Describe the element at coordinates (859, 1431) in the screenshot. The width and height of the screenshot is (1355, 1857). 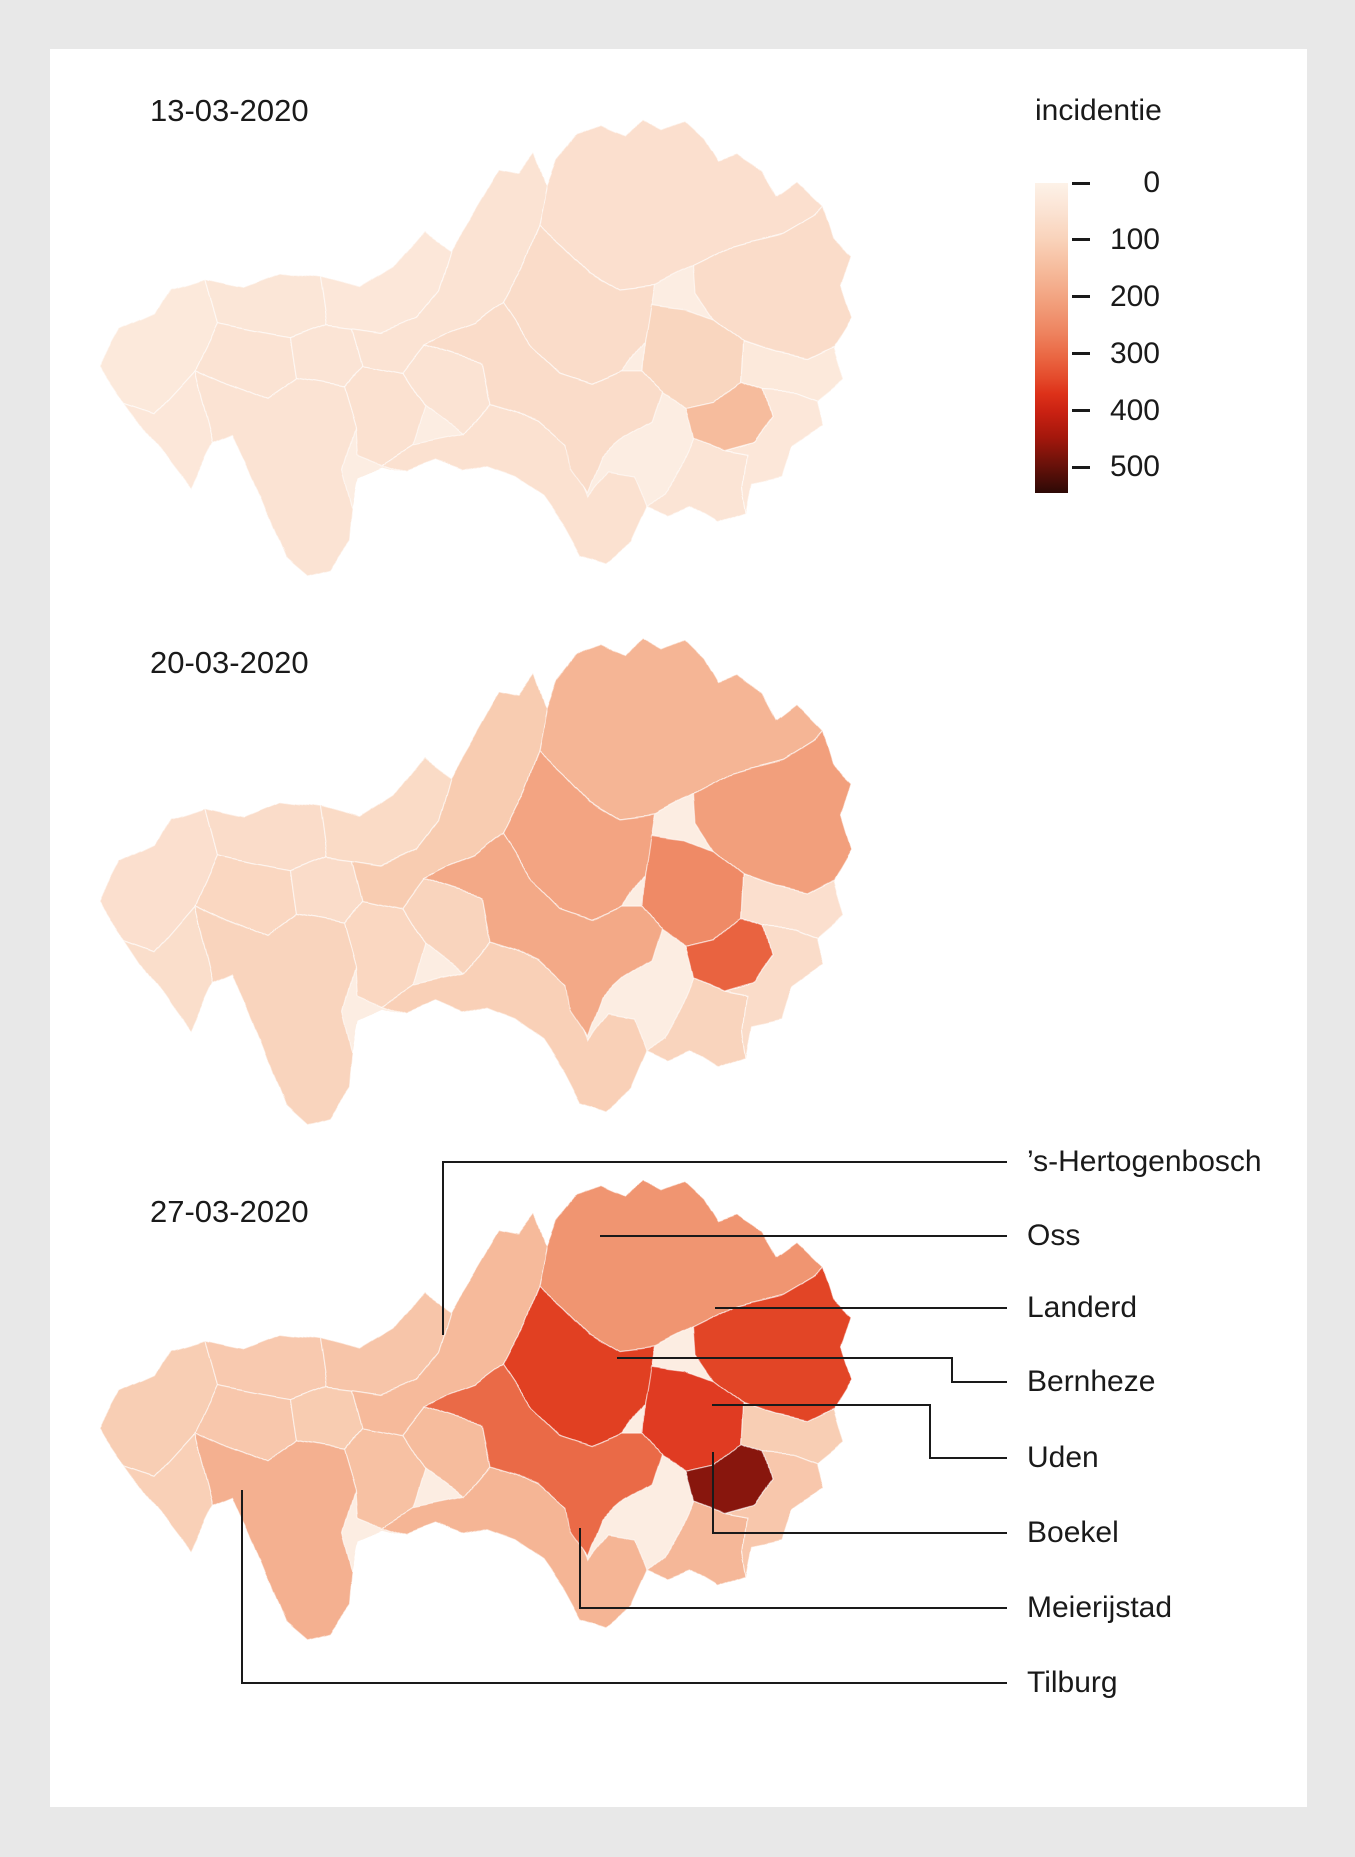
I see `leader-line-uden` at that location.